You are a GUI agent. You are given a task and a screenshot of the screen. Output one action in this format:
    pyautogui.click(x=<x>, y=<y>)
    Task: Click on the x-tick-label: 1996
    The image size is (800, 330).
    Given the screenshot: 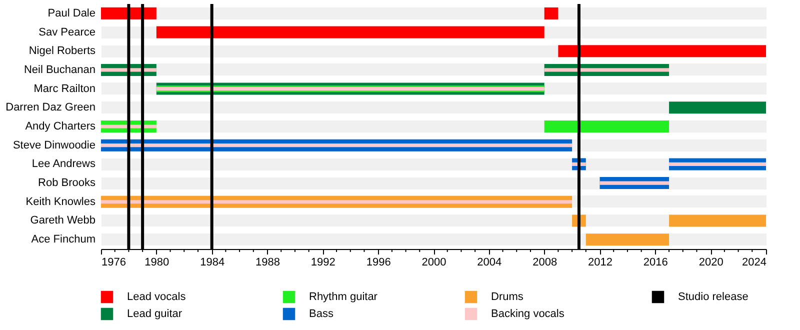 What is the action you would take?
    pyautogui.click(x=378, y=262)
    